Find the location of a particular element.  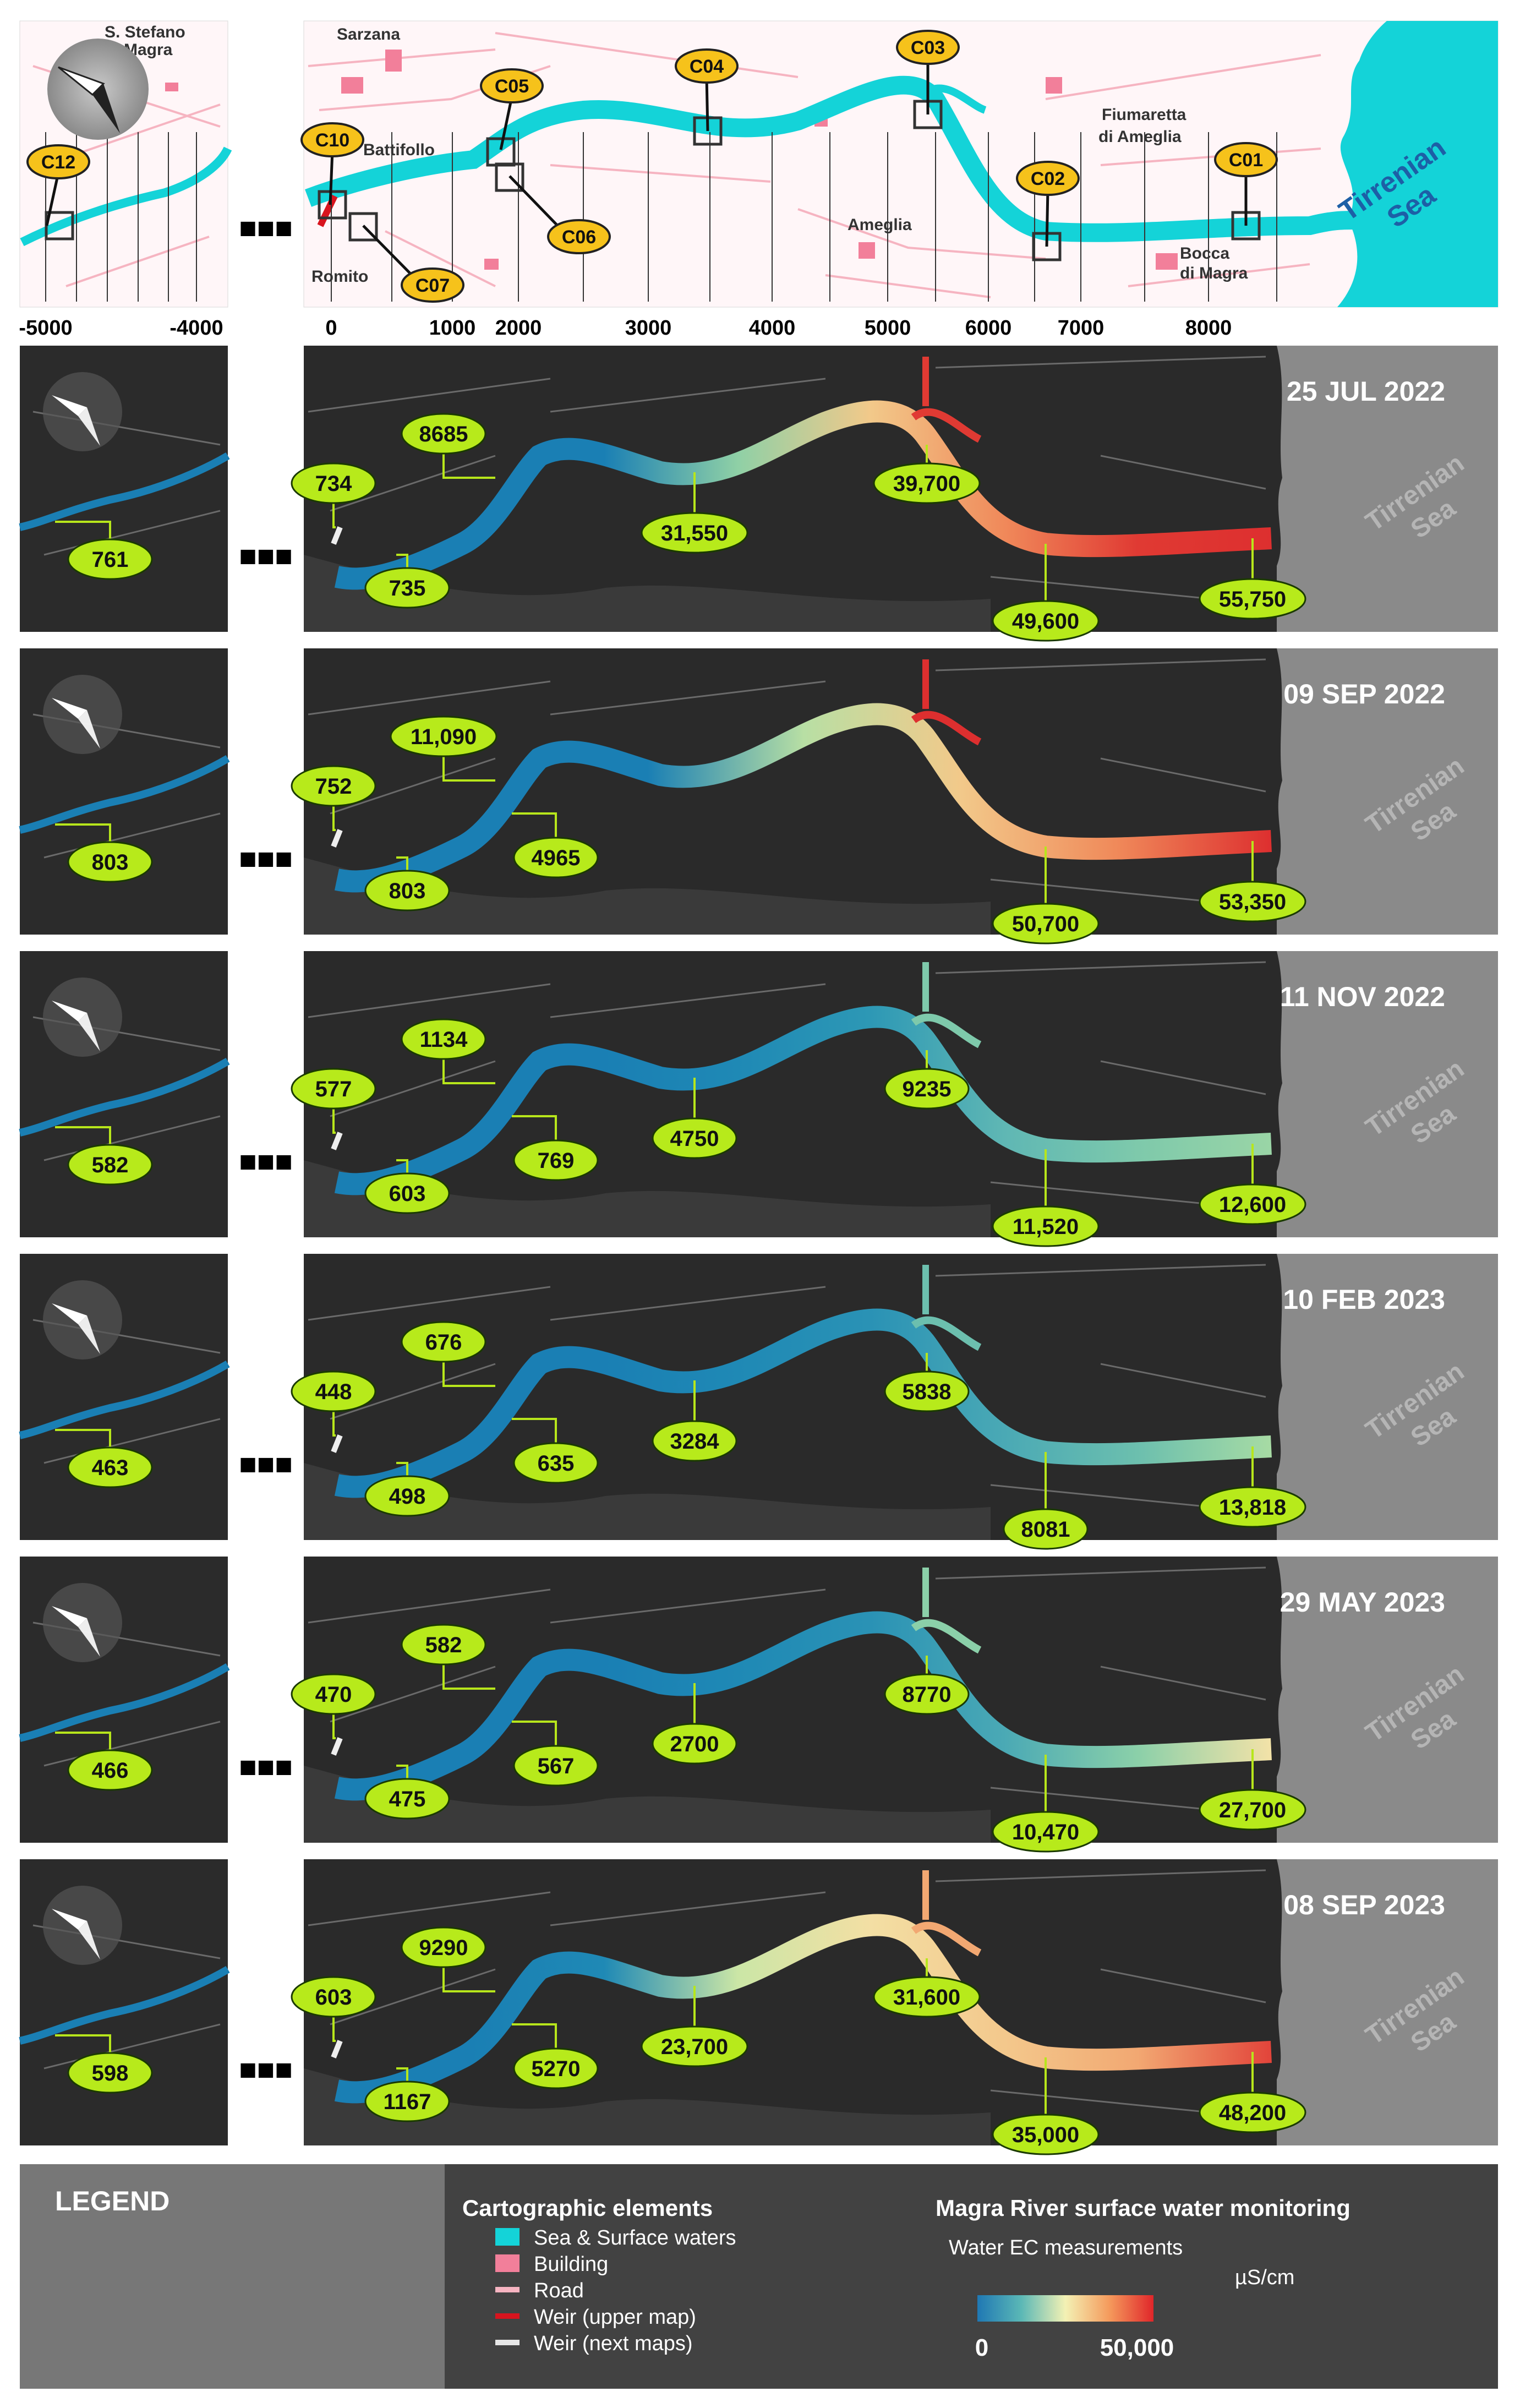

axis-tick-label: -5000 is located at coordinates (45, 328).